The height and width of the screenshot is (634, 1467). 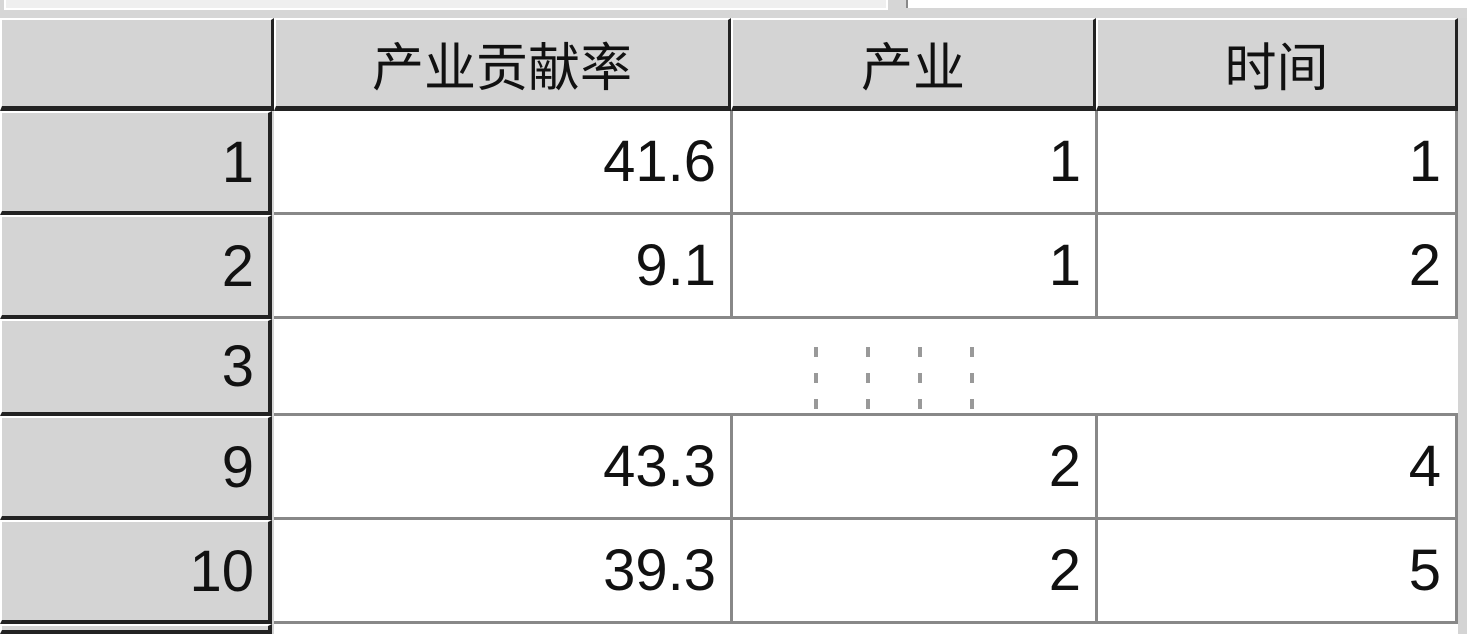 I want to click on row-header-partial, so click(x=136, y=629).